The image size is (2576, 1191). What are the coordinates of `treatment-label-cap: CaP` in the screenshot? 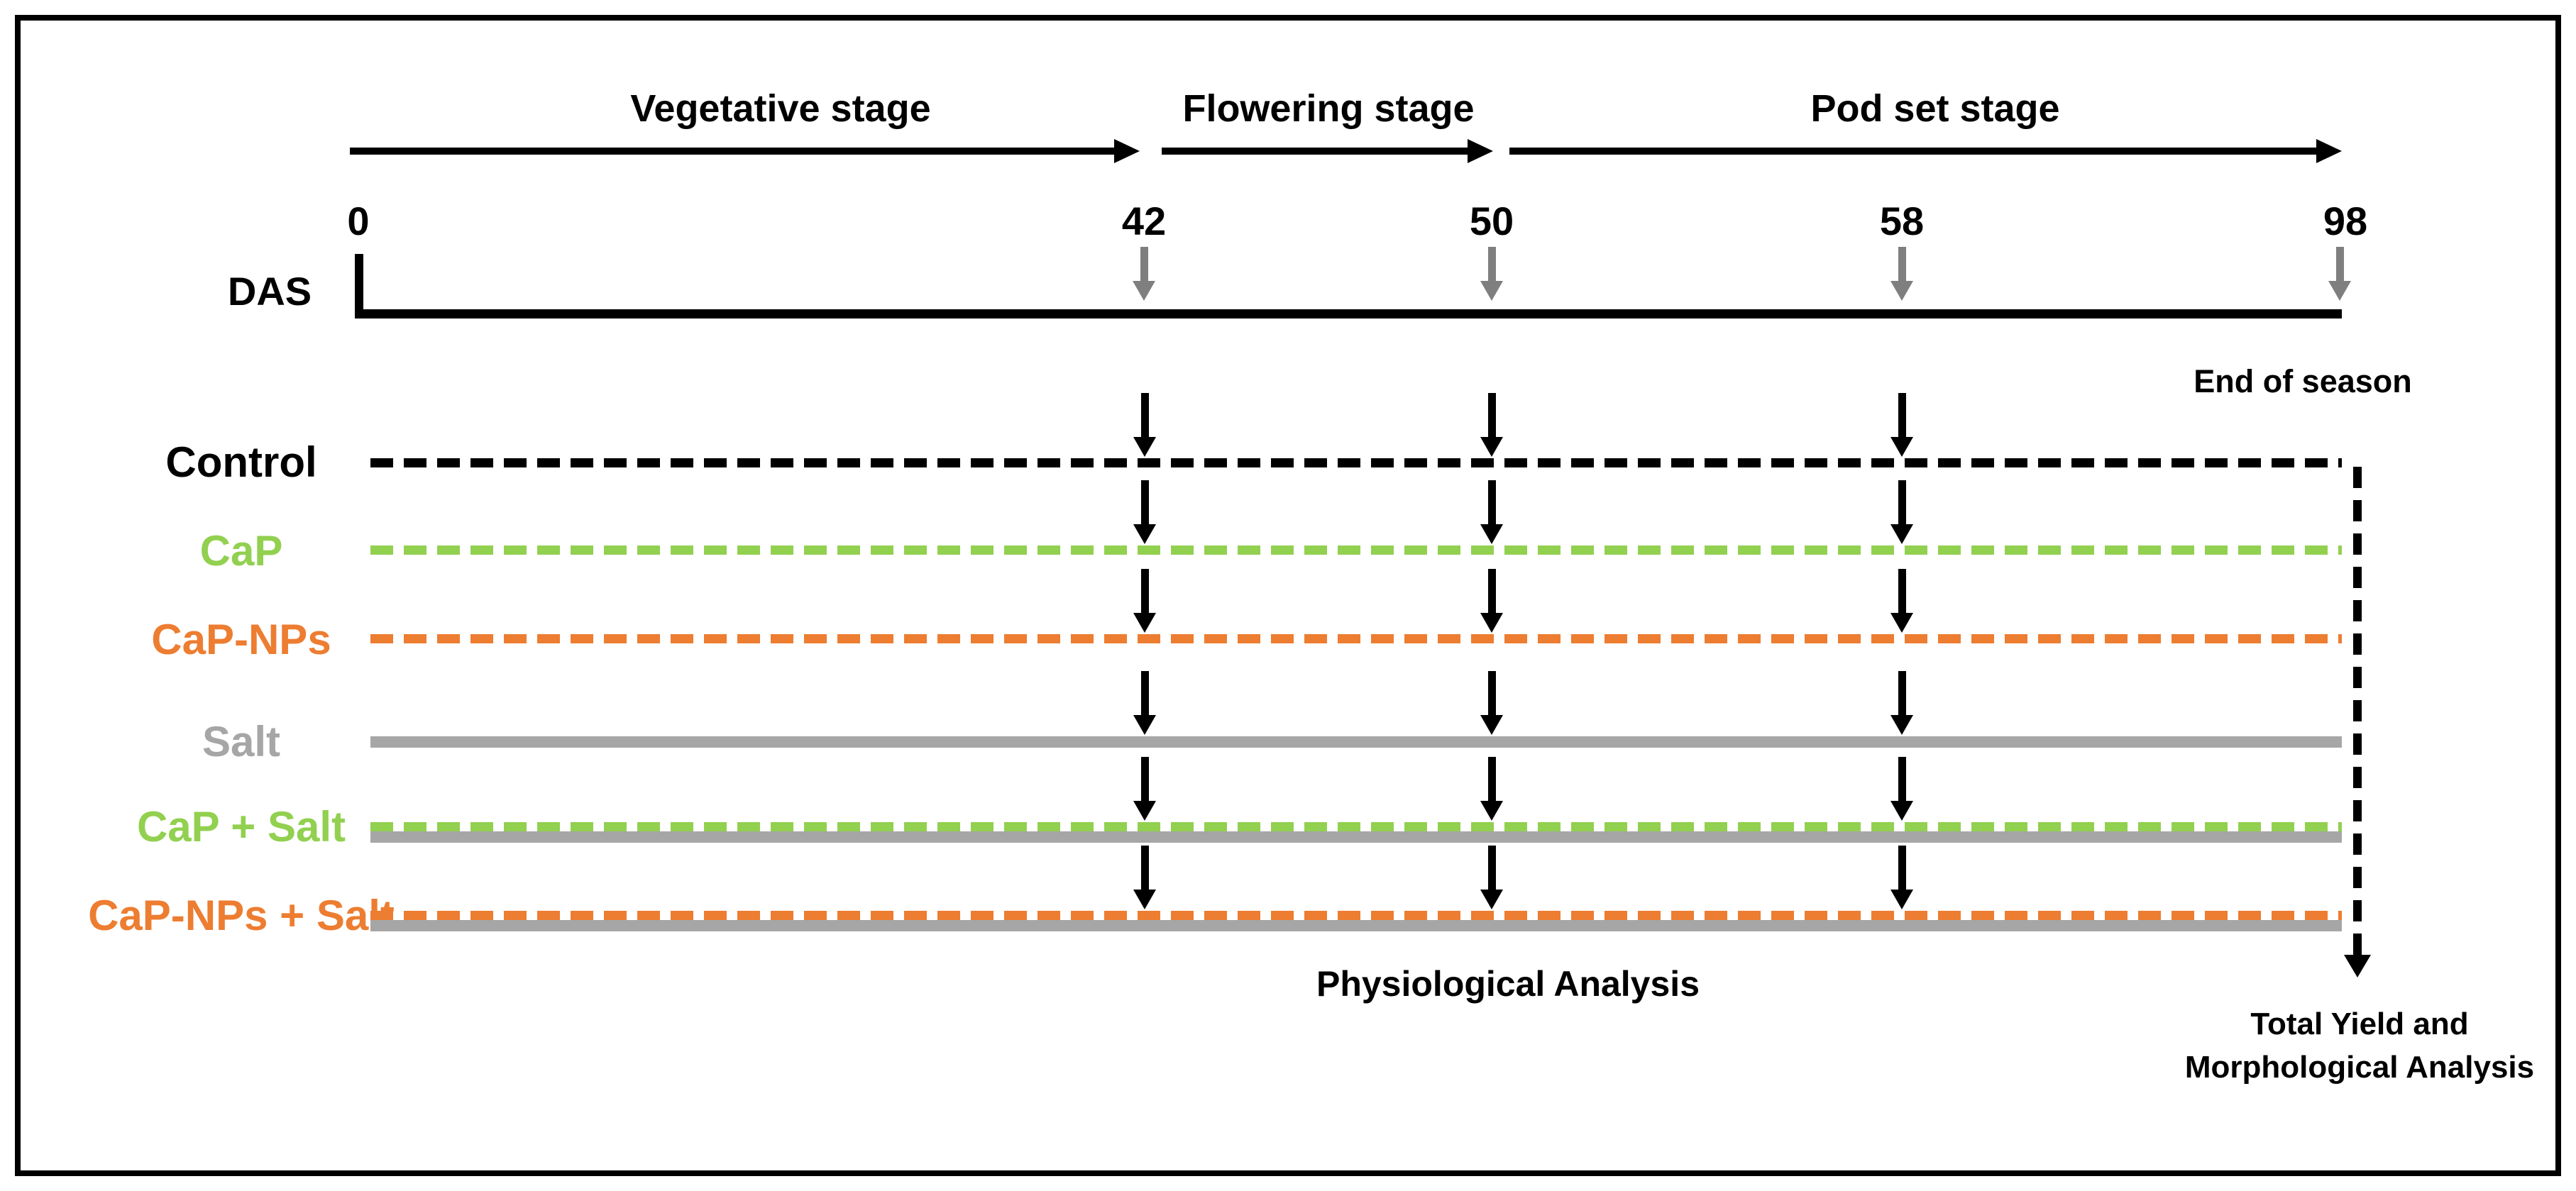 It's located at (241, 551).